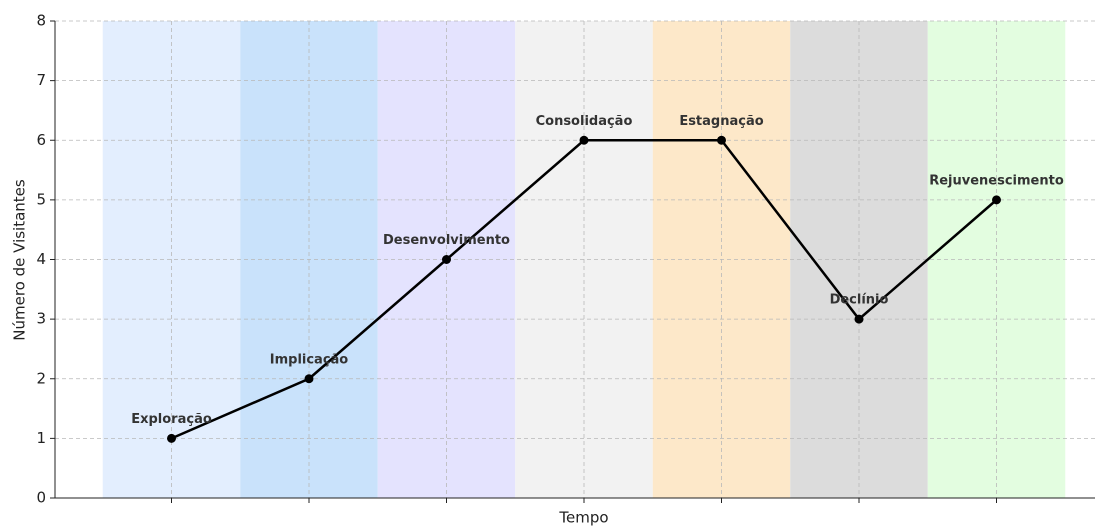 The height and width of the screenshot is (527, 1097). Describe the element at coordinates (171, 419) in the screenshot. I see `annotation: Exploração` at that location.